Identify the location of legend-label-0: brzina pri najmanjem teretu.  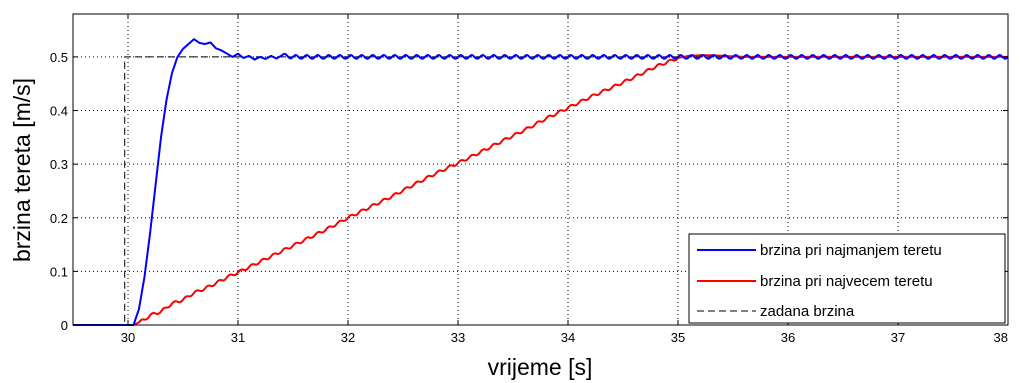
(851, 250).